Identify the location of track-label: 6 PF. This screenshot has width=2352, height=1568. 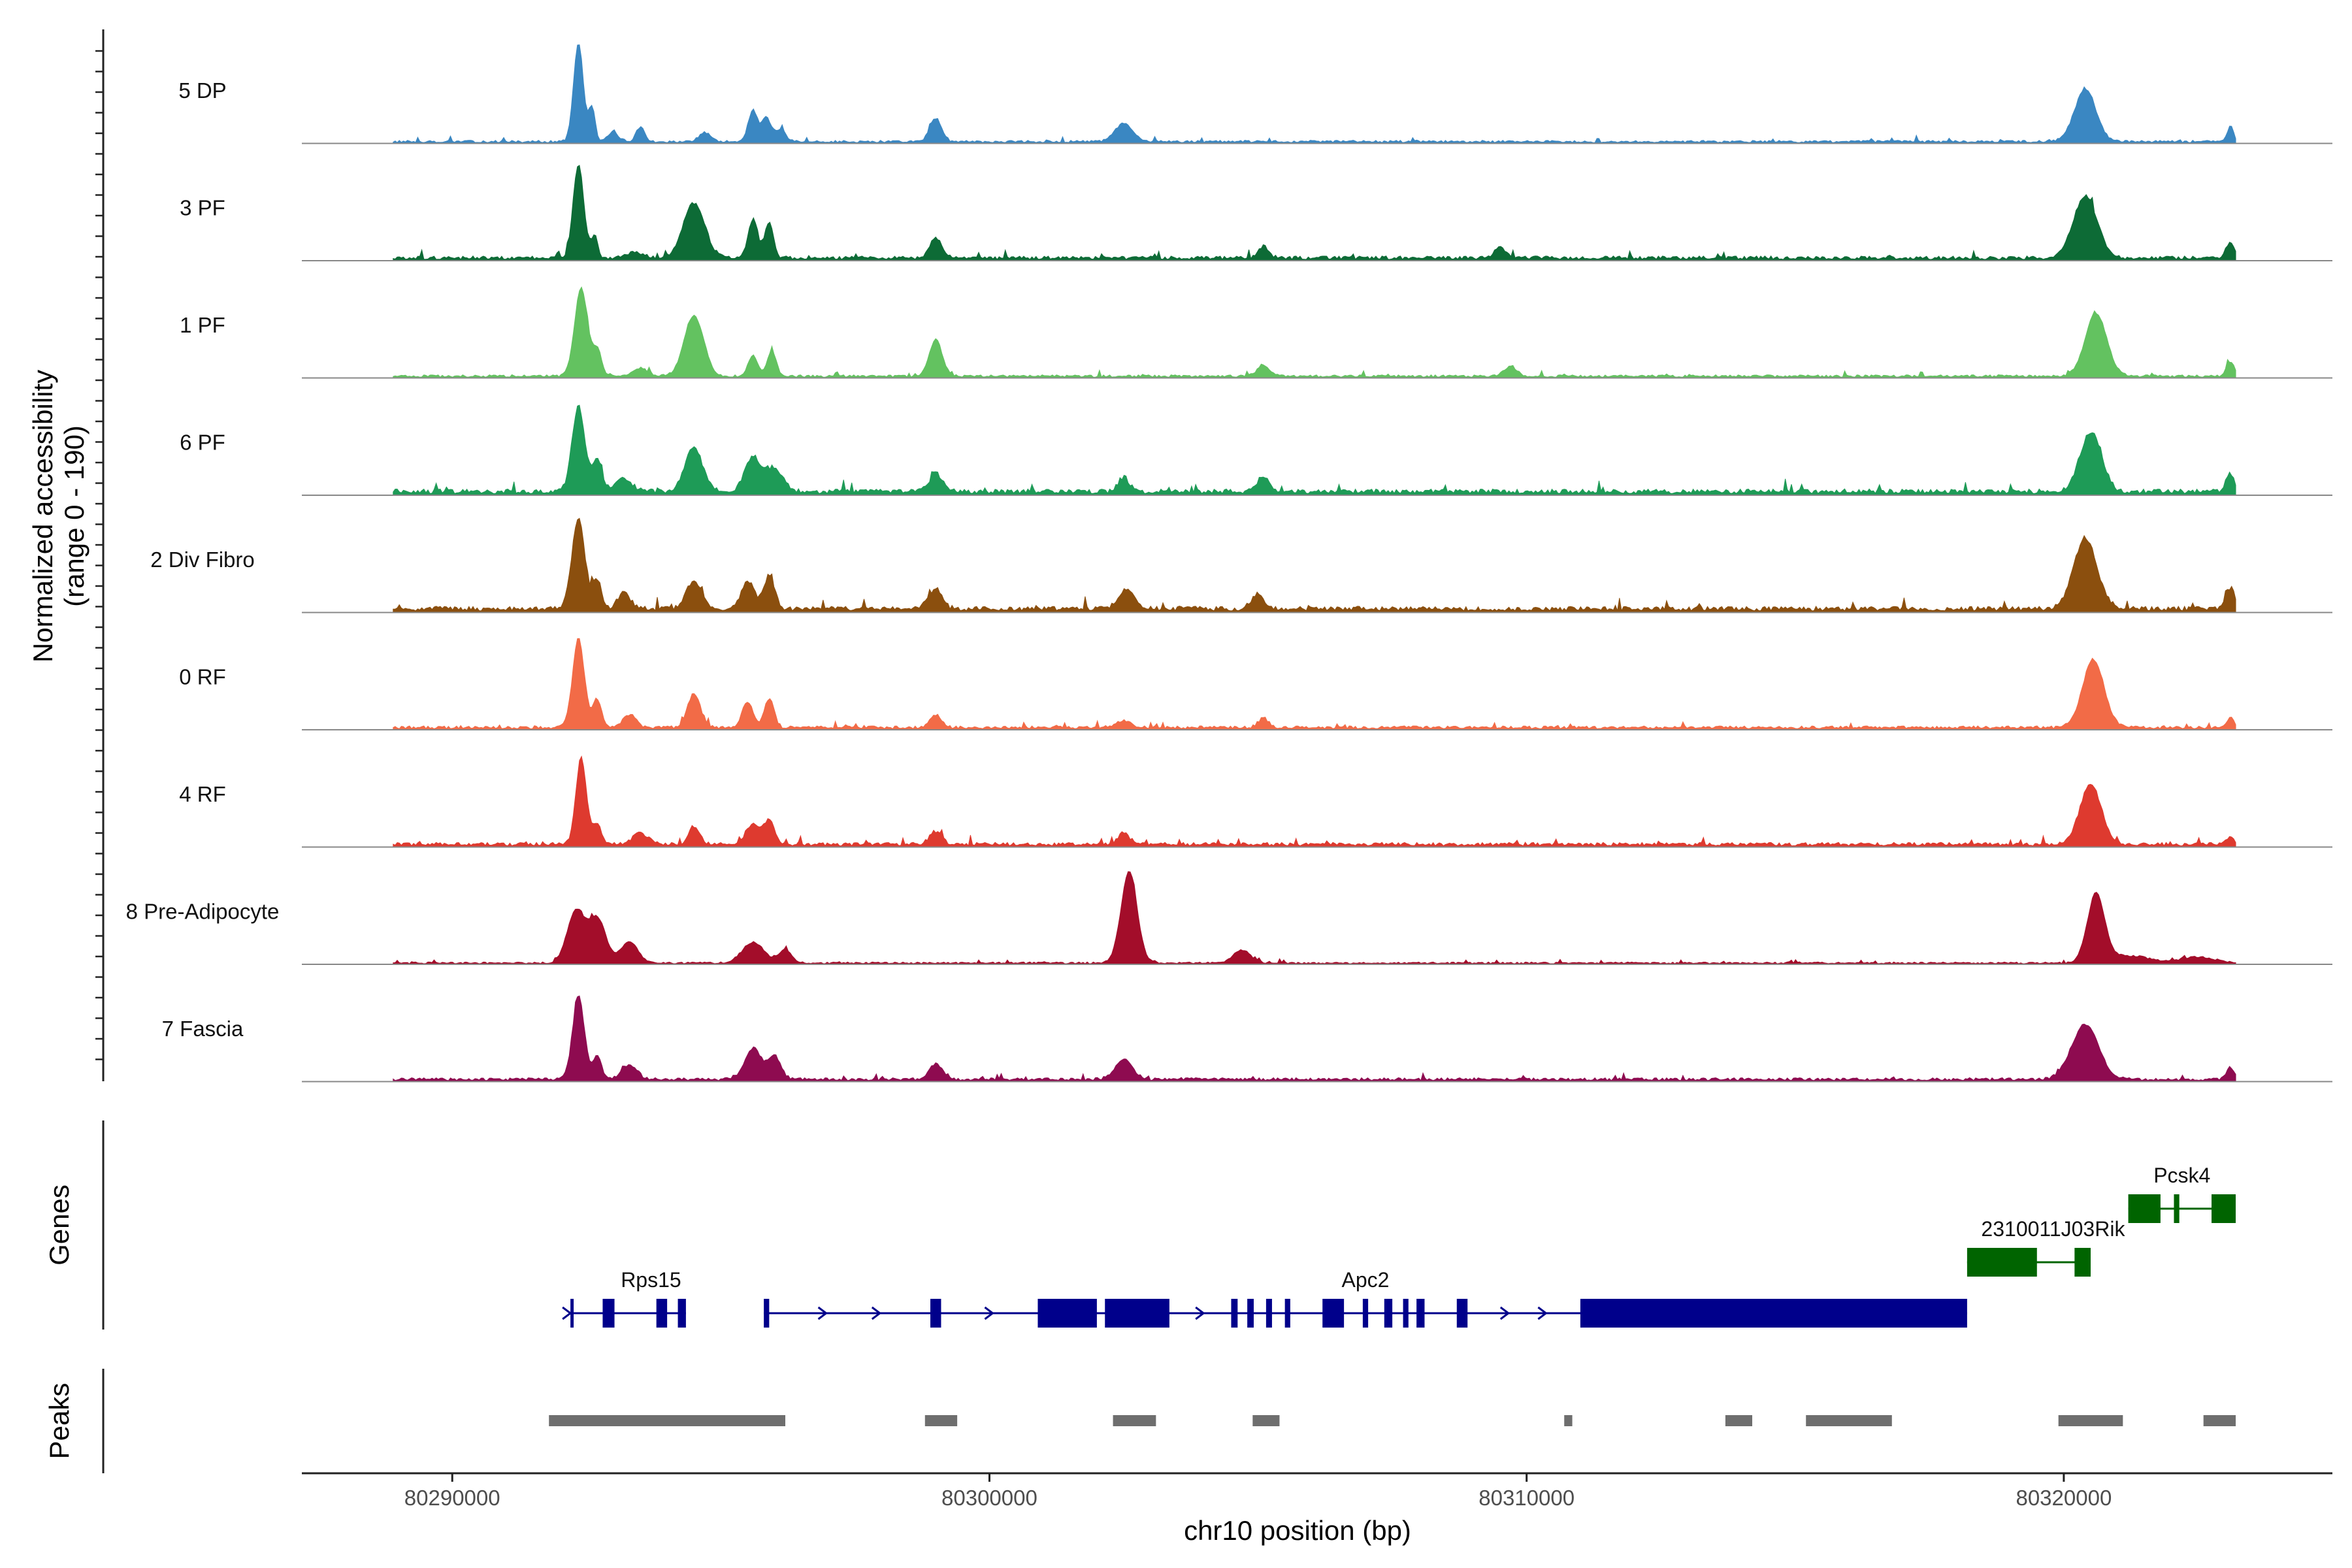
(202, 443).